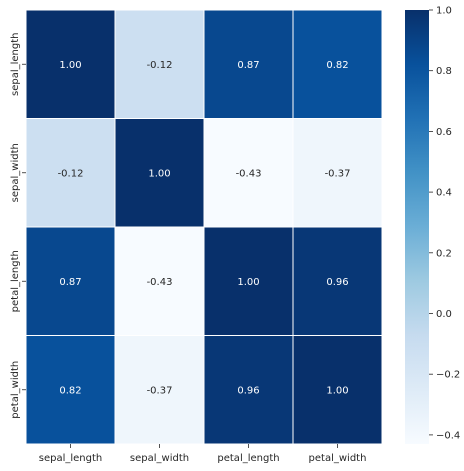  Describe the element at coordinates (15, 390) in the screenshot. I see `row-label: petal_width` at that location.